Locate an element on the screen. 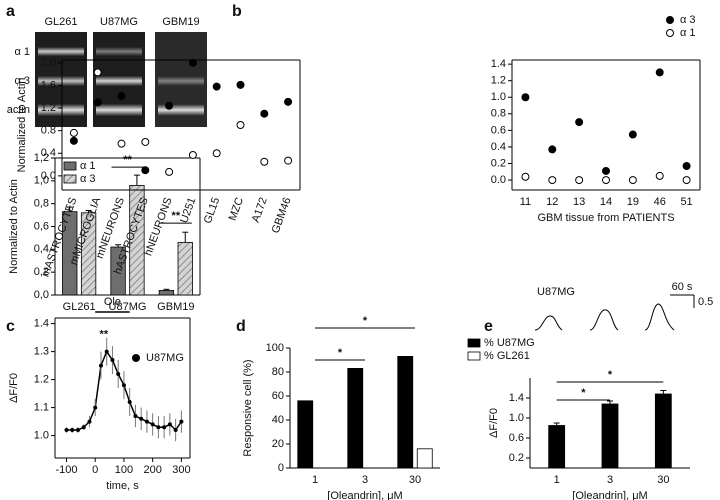  x-tick-label: U251 is located at coordinates (188, 210).